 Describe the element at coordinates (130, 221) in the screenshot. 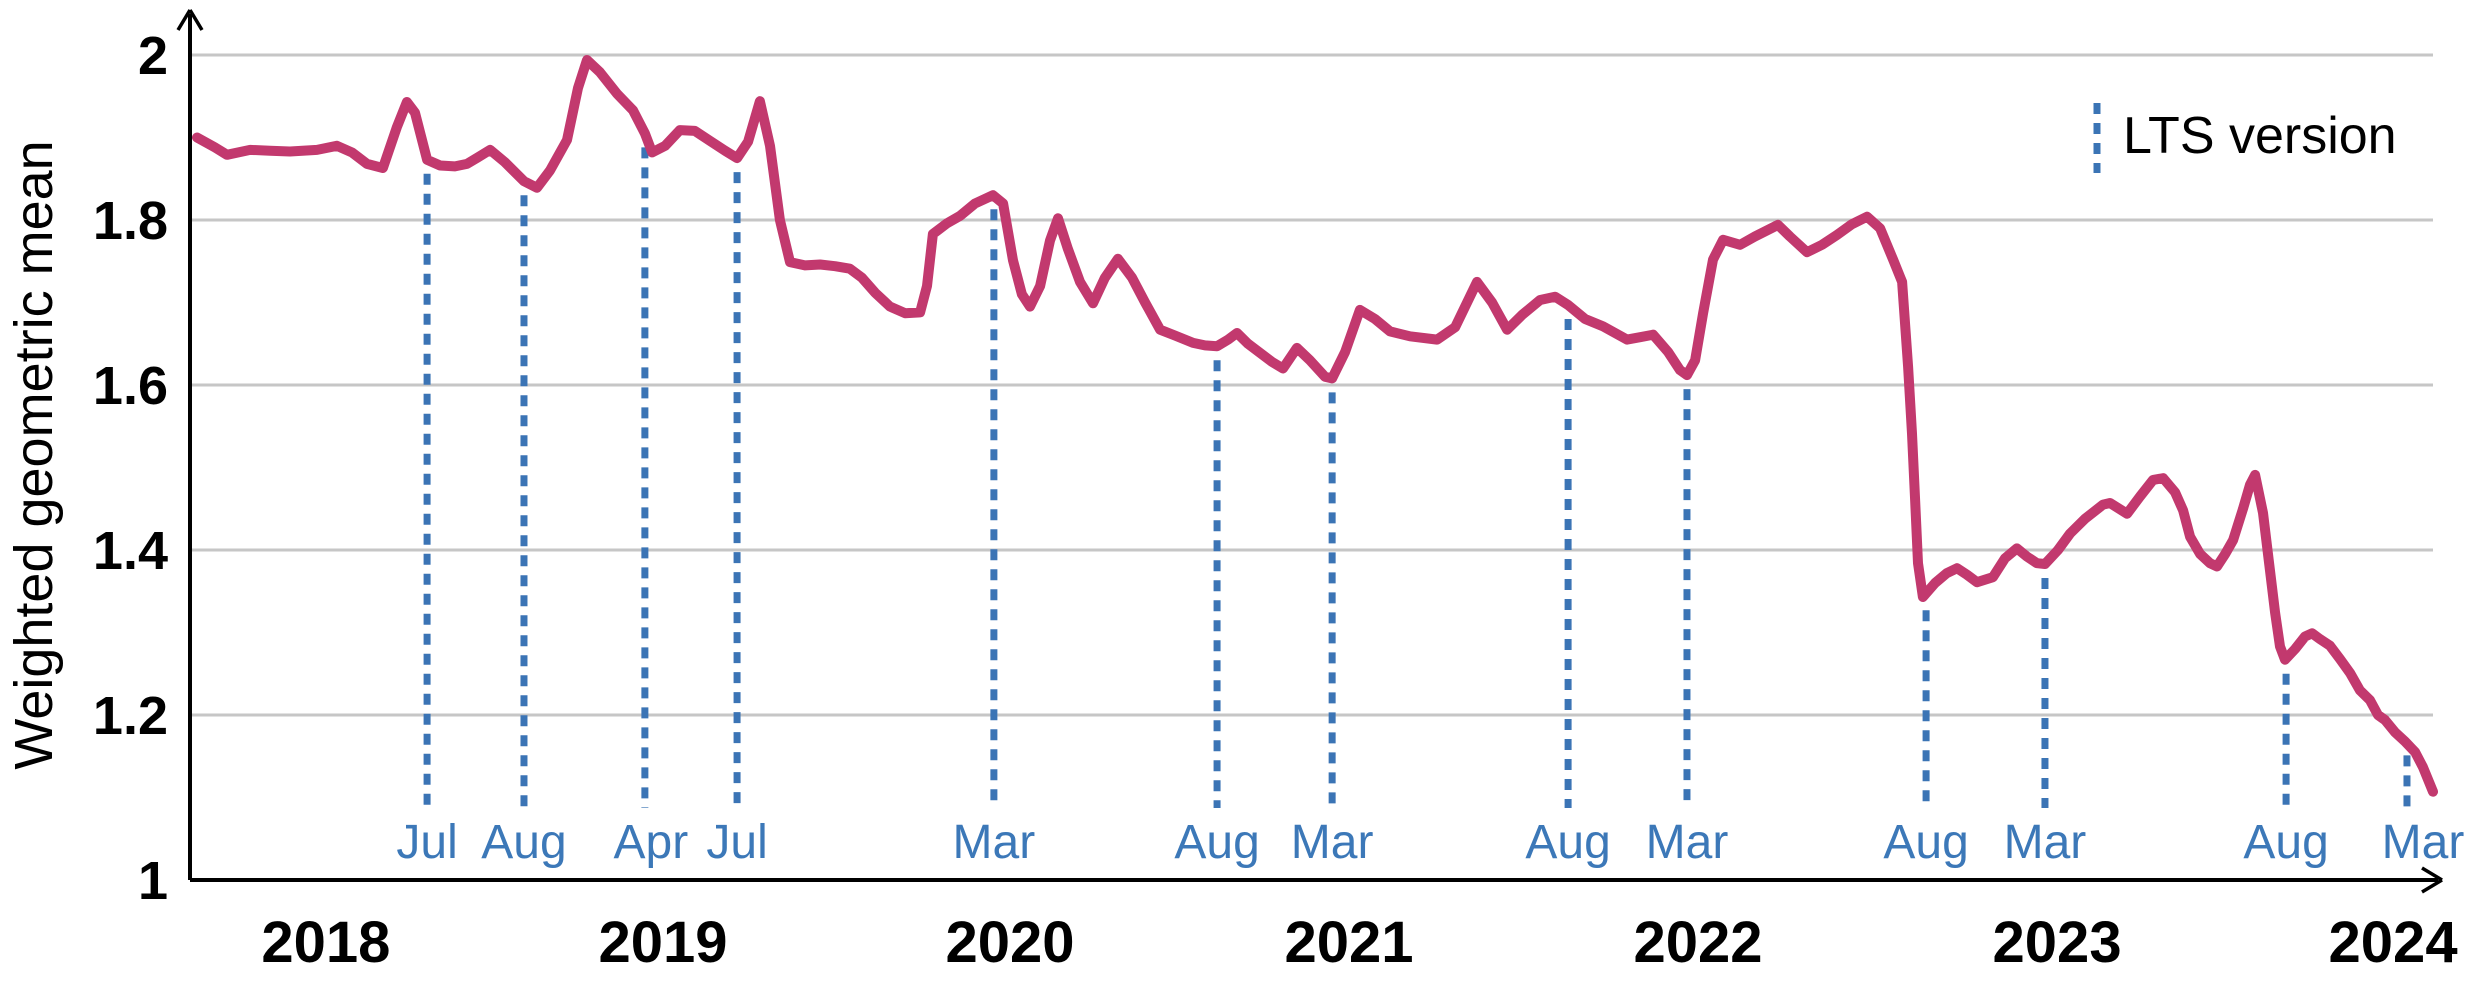

I see `y-tick-label: 1.8` at that location.